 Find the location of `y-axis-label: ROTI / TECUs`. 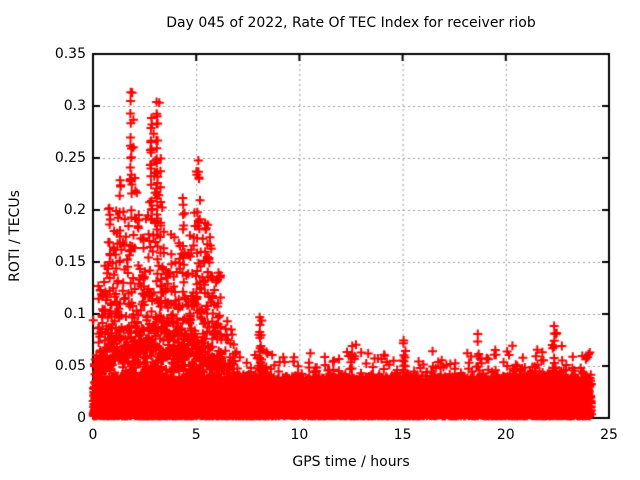

y-axis-label: ROTI / TECUs is located at coordinates (15, 236).